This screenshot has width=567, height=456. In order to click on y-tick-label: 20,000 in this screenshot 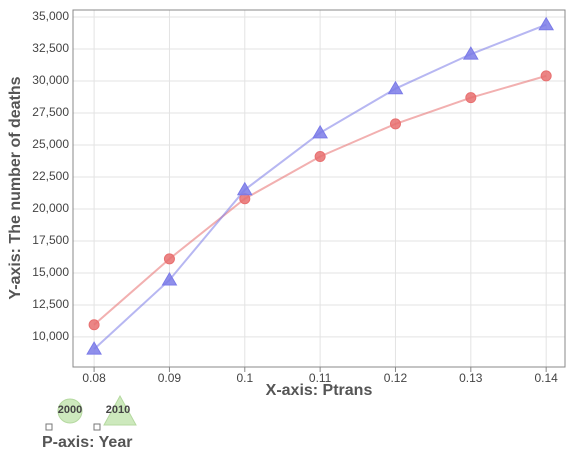, I will do `click(50, 208)`.